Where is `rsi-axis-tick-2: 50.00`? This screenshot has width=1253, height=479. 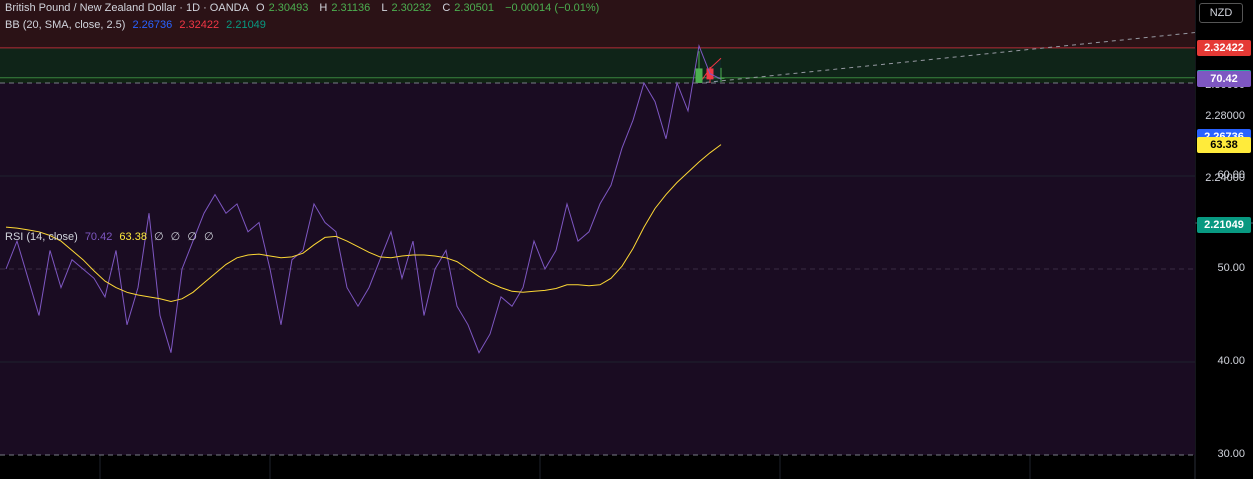 rsi-axis-tick-2: 50.00 is located at coordinates (1231, 268).